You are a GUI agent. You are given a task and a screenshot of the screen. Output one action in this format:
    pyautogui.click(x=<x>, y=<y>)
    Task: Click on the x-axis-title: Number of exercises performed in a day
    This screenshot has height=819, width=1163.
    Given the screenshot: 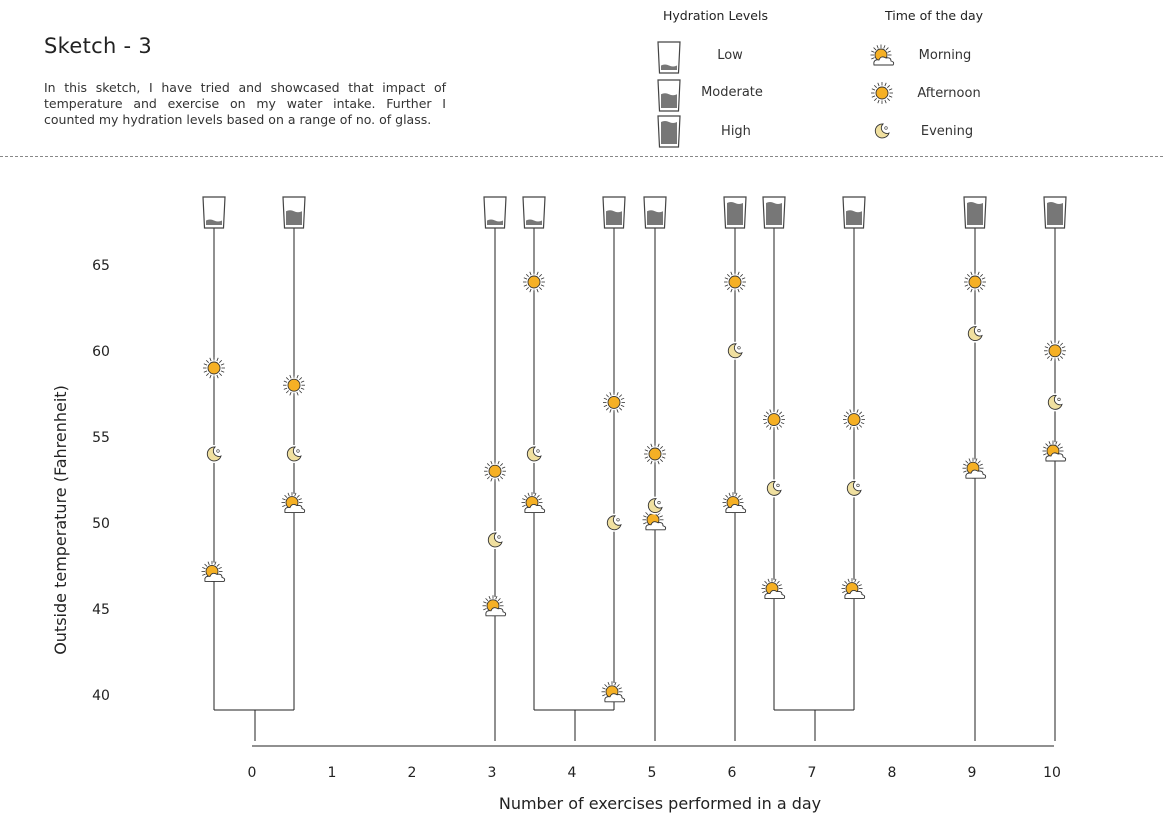 What is the action you would take?
    pyautogui.click(x=660, y=803)
    